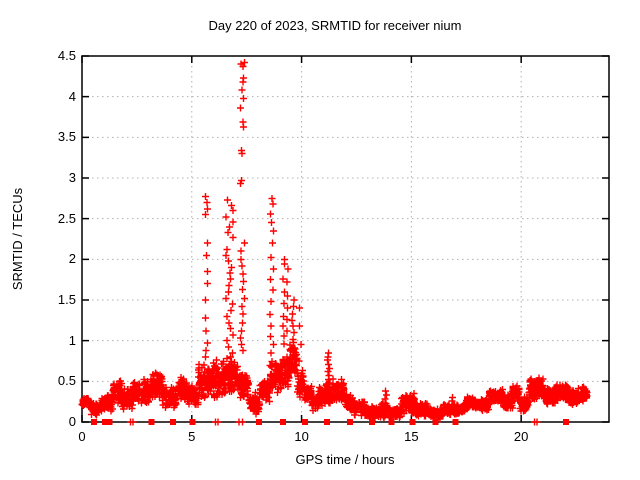 Image resolution: width=640 pixels, height=480 pixels. What do you see at coordinates (66, 299) in the screenshot?
I see `y-tick-label: 1.5` at bounding box center [66, 299].